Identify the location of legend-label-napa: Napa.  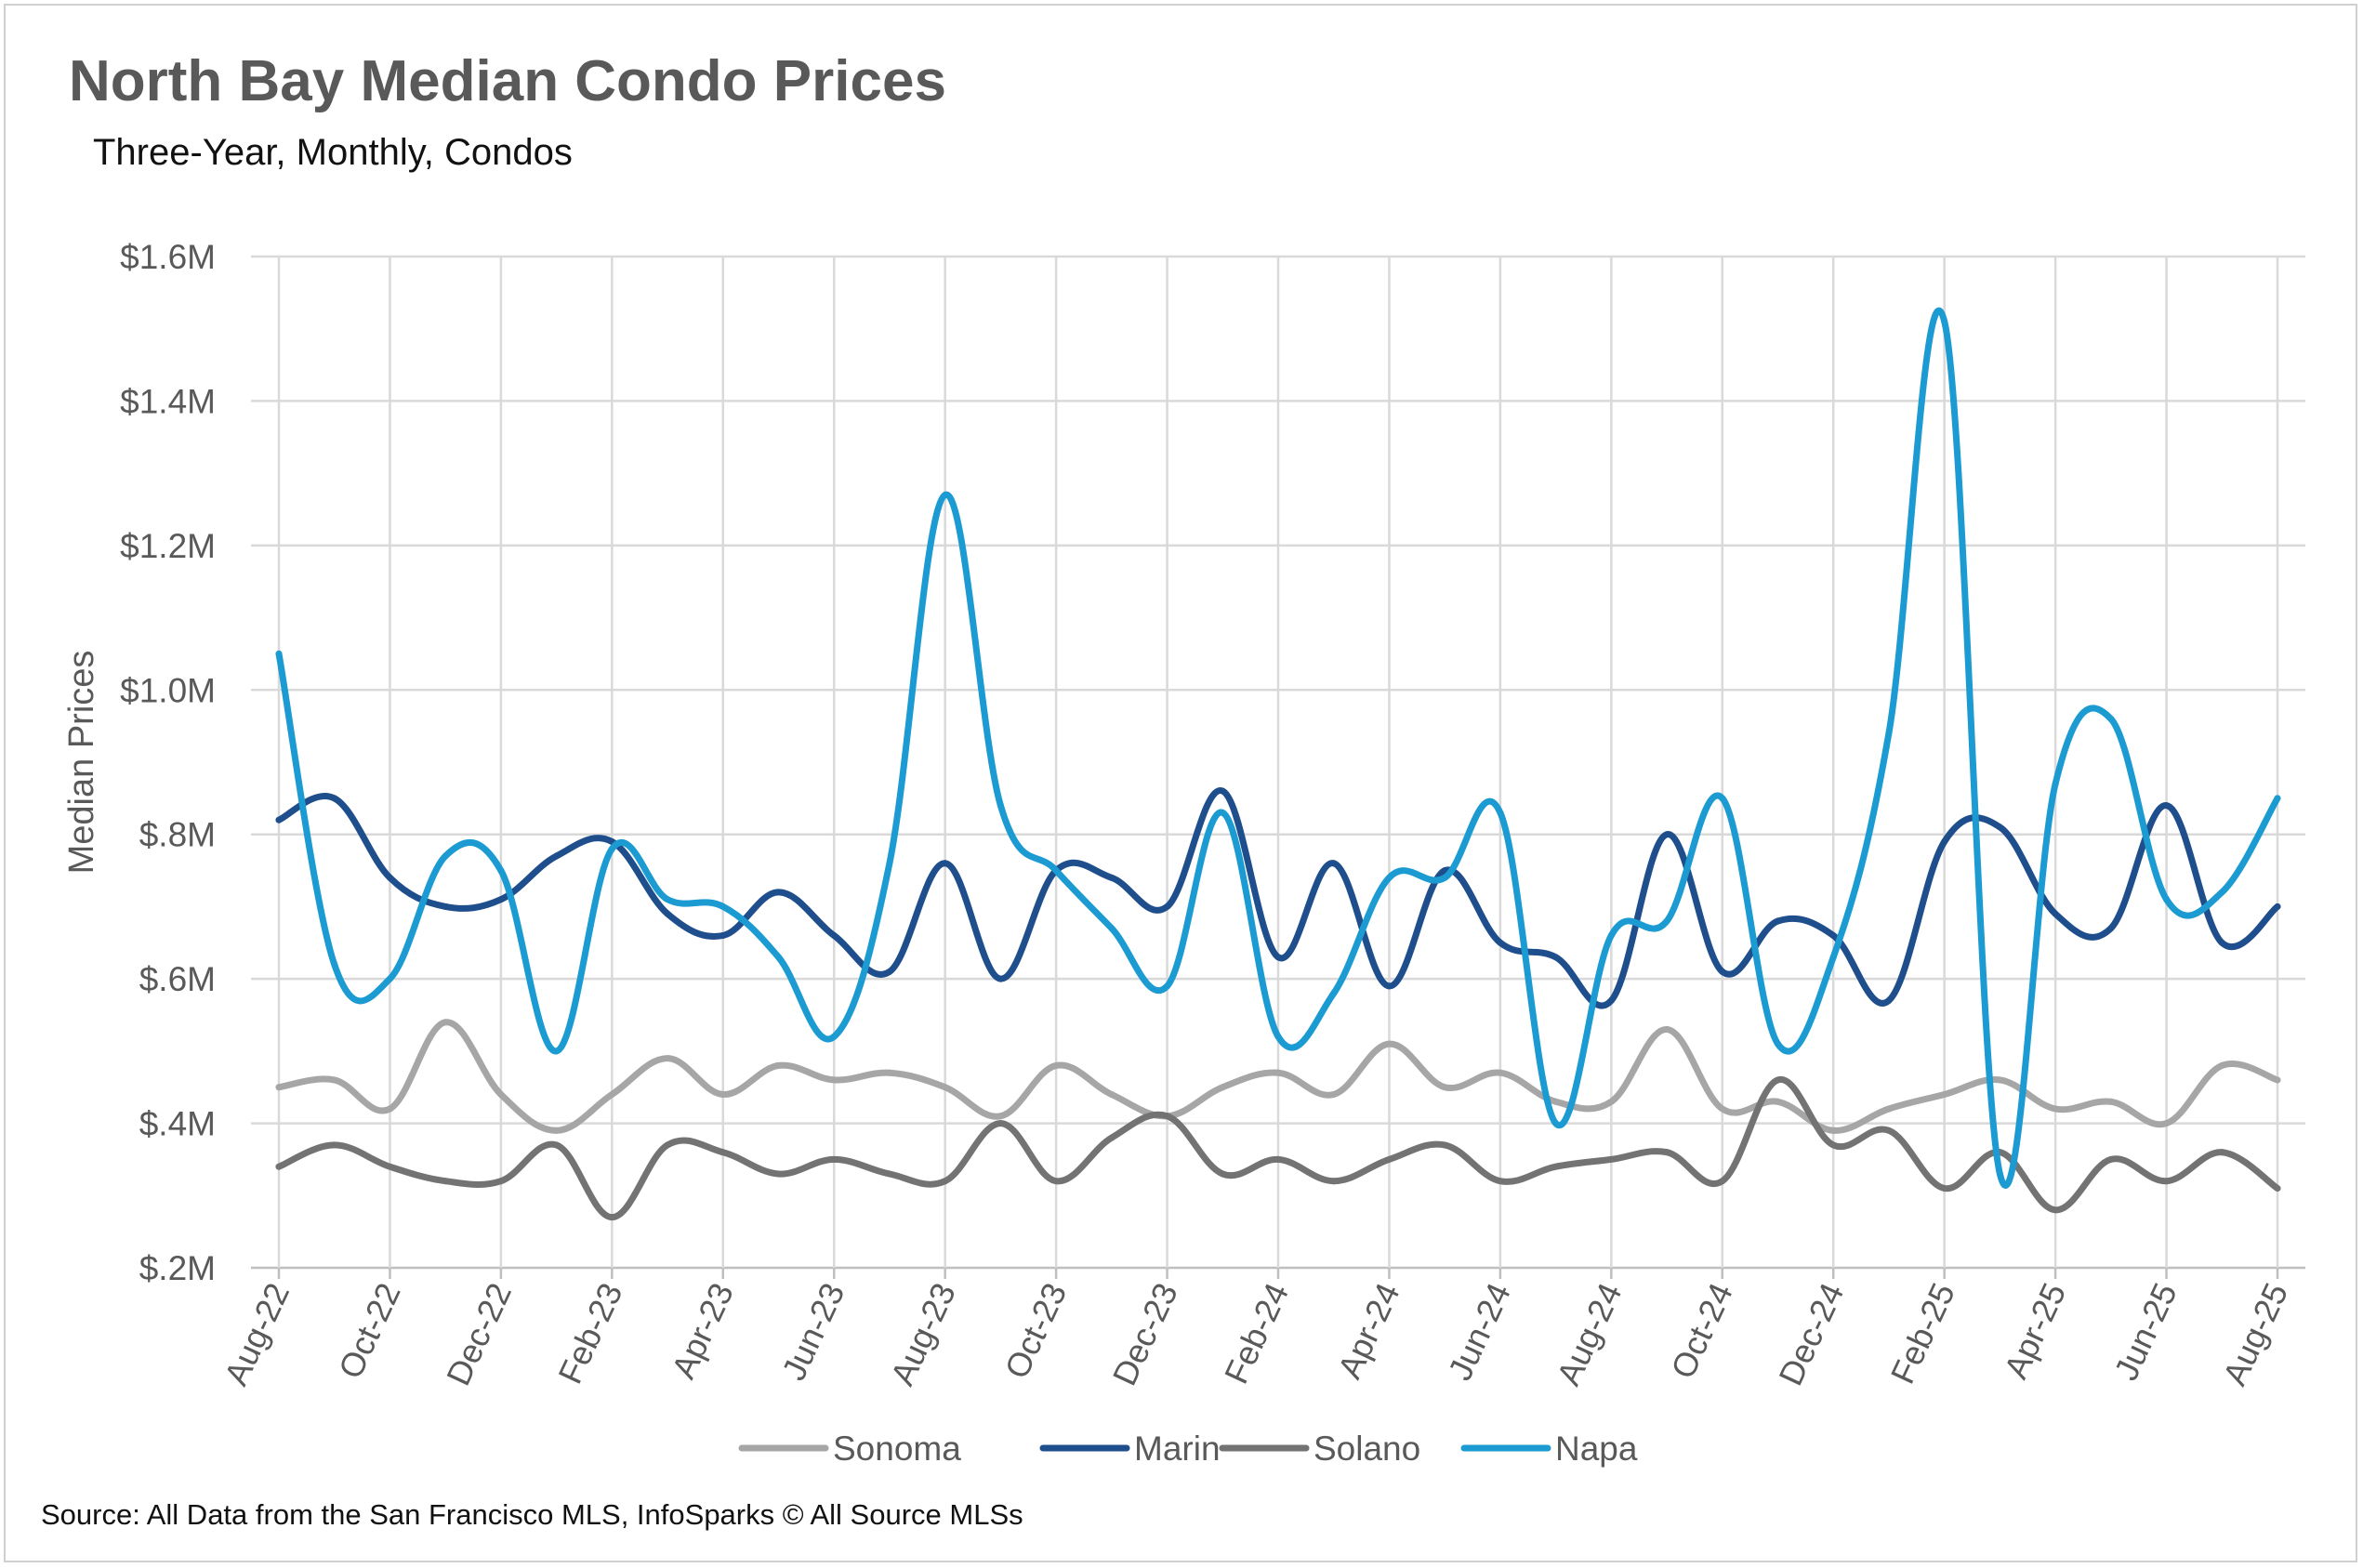
(1596, 1449).